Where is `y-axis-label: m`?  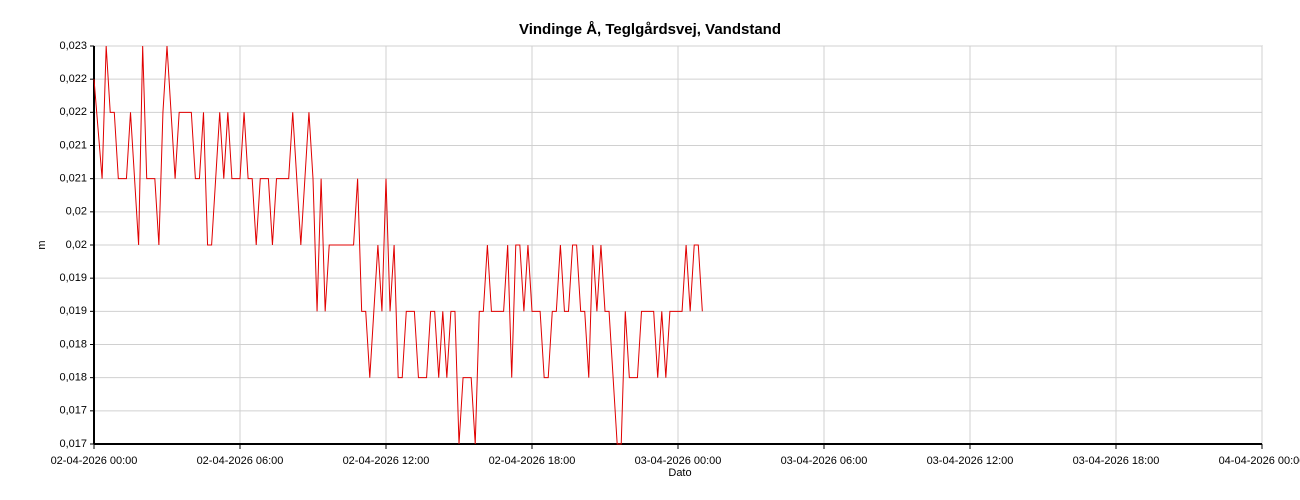
y-axis-label: m is located at coordinates (42, 244).